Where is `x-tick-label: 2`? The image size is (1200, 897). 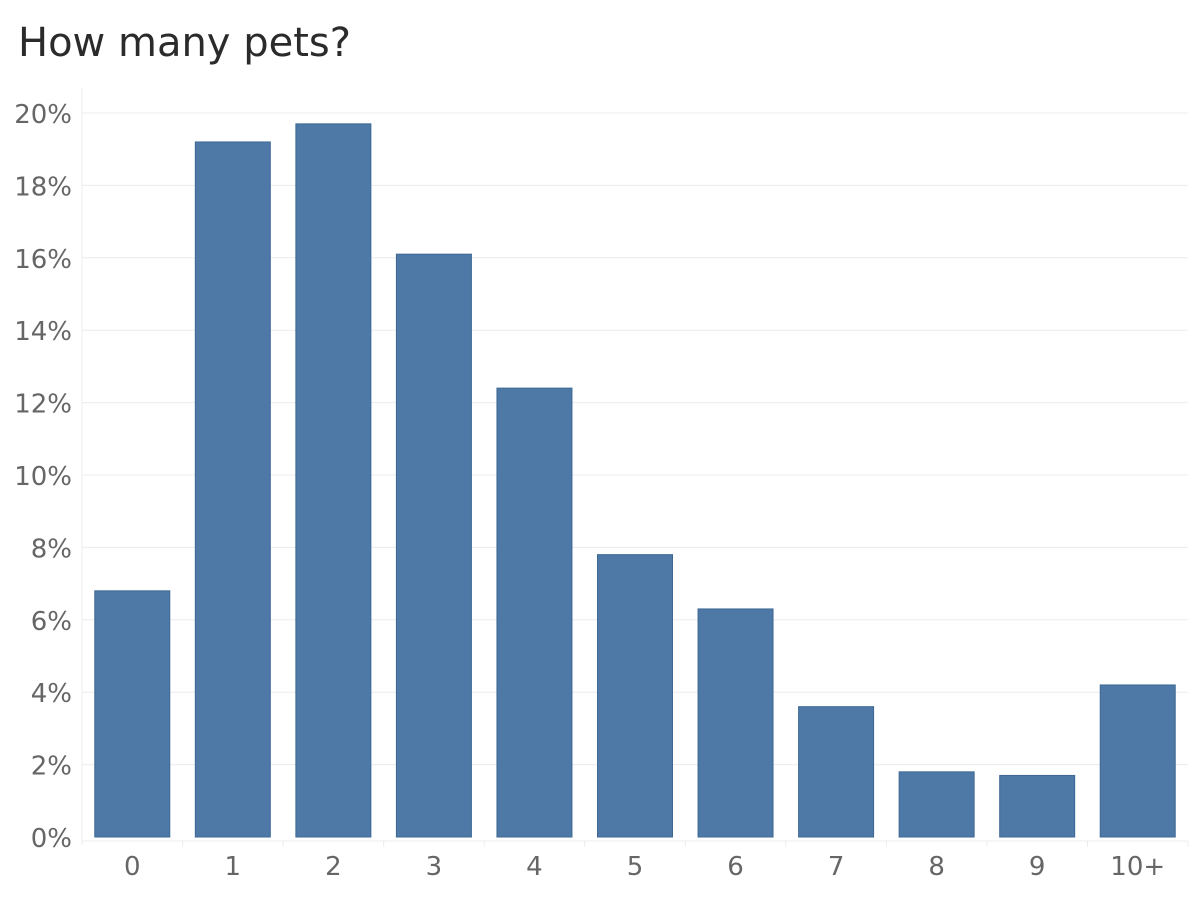 x-tick-label: 2 is located at coordinates (333, 867).